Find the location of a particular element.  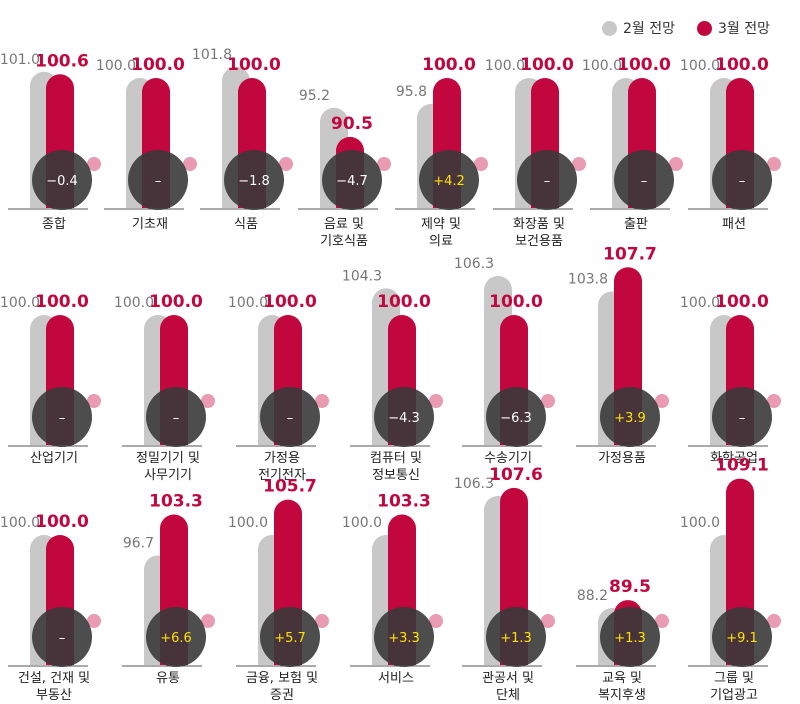

value-mar-item-5: 100.0 is located at coordinates (547, 65).